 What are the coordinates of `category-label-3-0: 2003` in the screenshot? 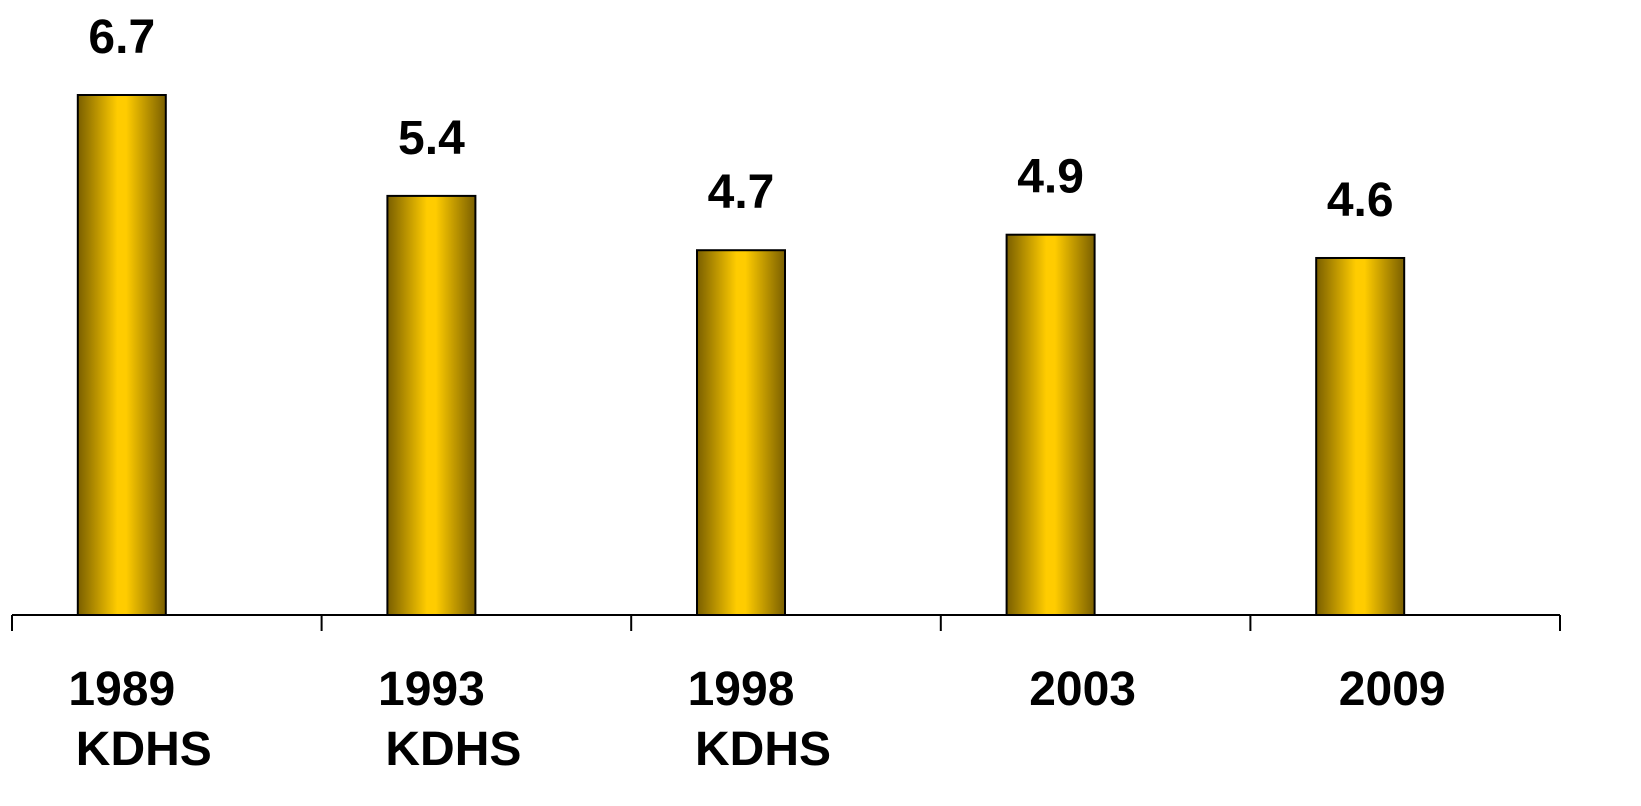 It's located at (1082, 689).